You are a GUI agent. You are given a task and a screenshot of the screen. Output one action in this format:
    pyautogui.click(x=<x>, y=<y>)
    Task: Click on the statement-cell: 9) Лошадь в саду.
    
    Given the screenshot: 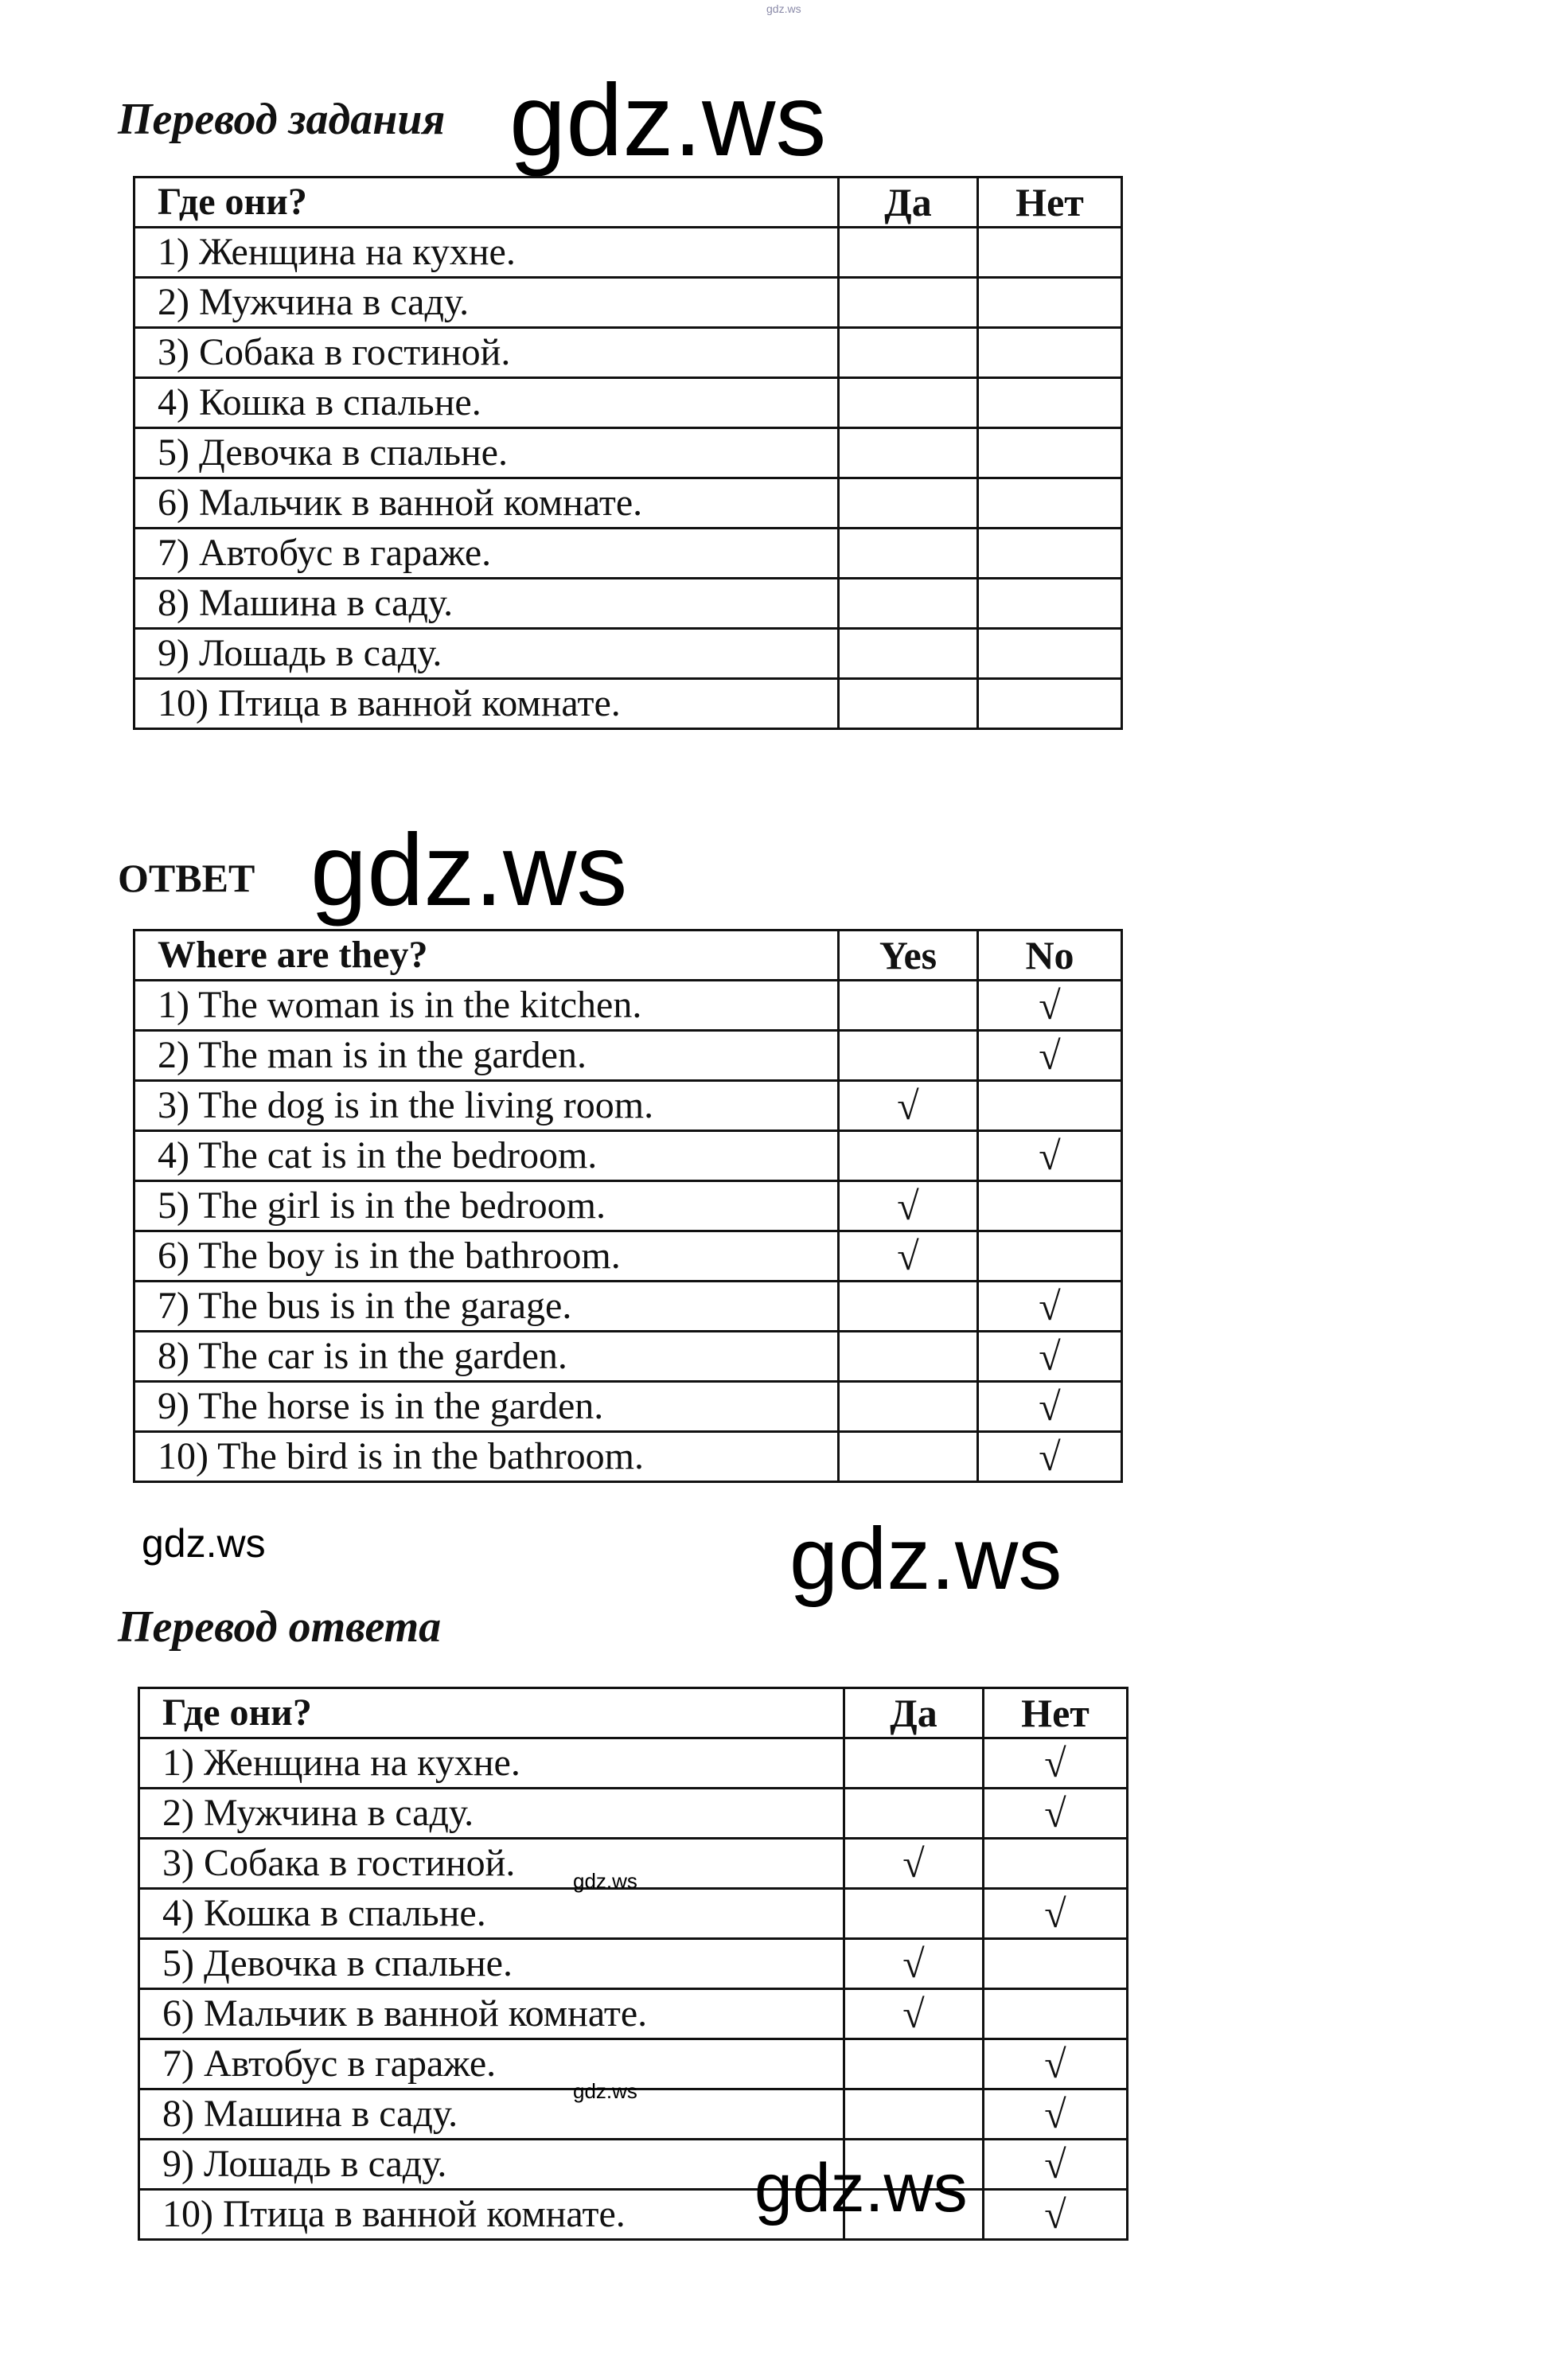 What is the action you would take?
    pyautogui.click(x=486, y=653)
    